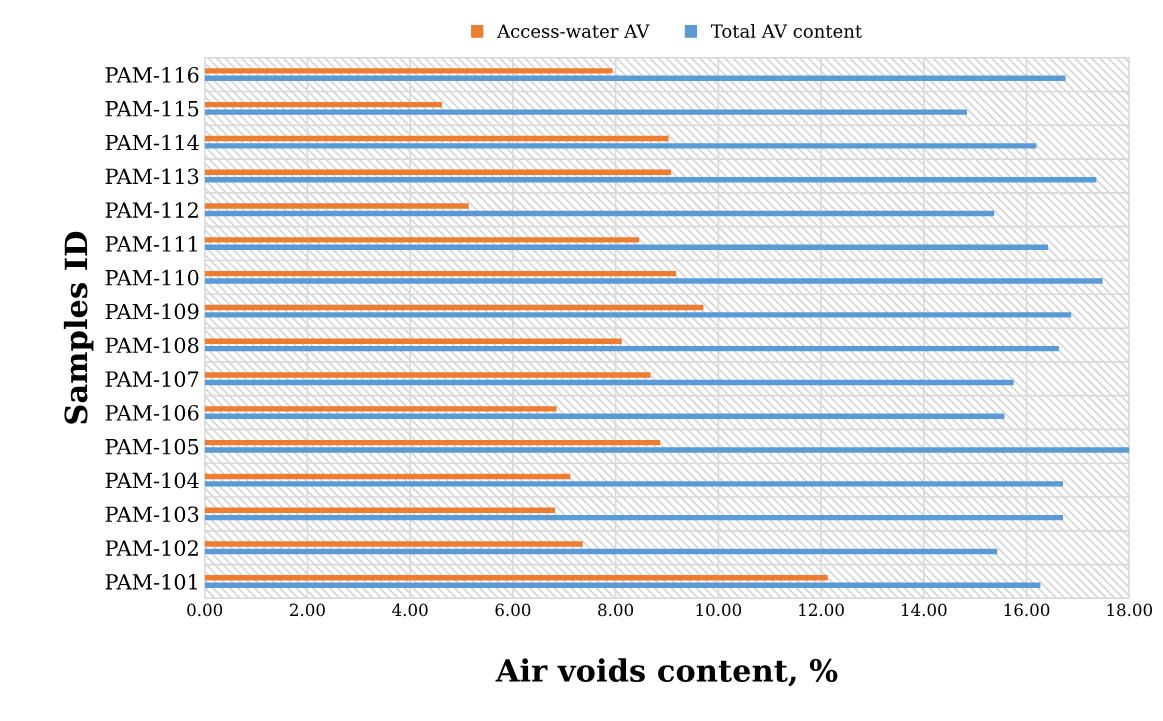 This screenshot has width=1163, height=721. I want to click on x-tick-label: 2.00, so click(307, 610).